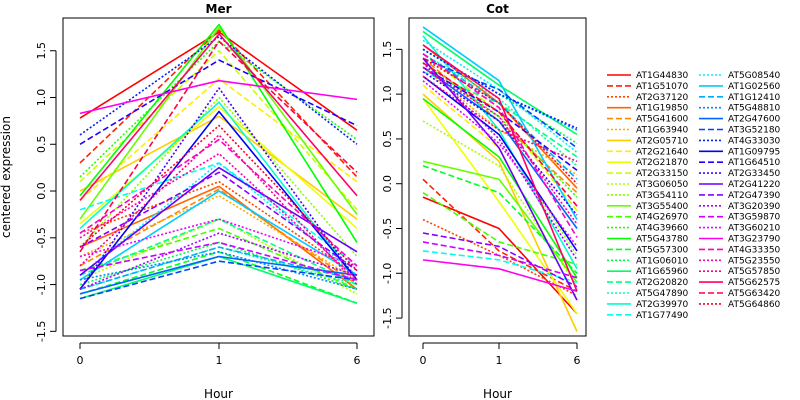 The image size is (800, 400). I want to click on legend-label: AT1G06010, so click(662, 261).